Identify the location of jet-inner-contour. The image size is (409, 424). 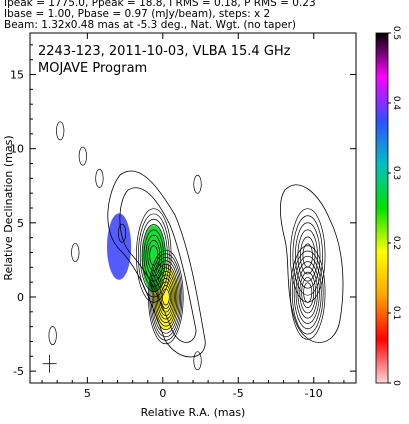
(158, 265).